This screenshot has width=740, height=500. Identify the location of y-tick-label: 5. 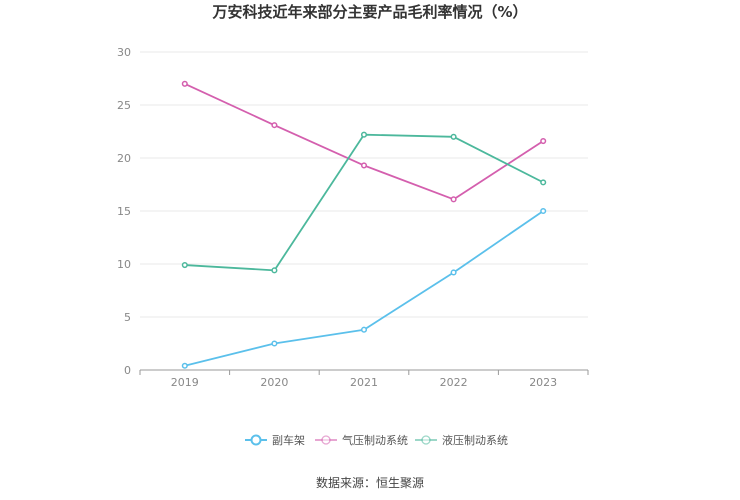
(127, 317).